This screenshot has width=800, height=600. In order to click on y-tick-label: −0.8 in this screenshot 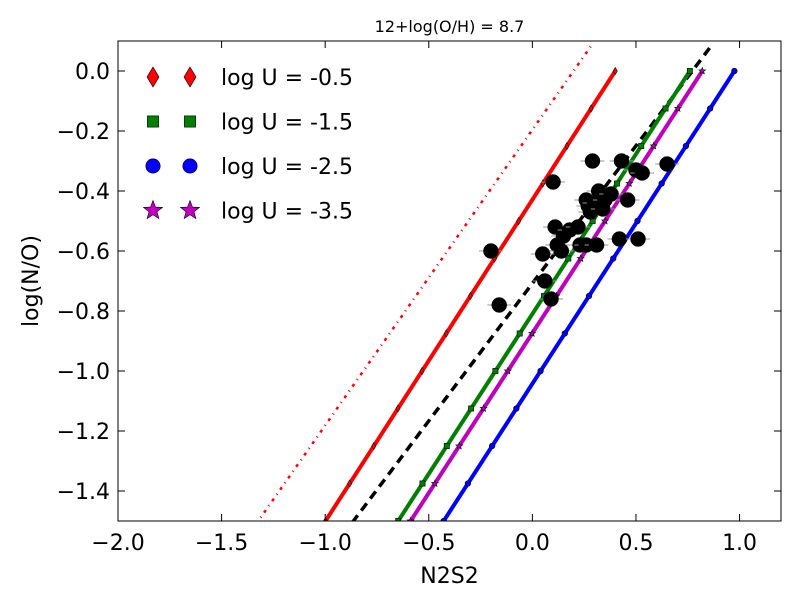, I will do `click(83, 312)`.